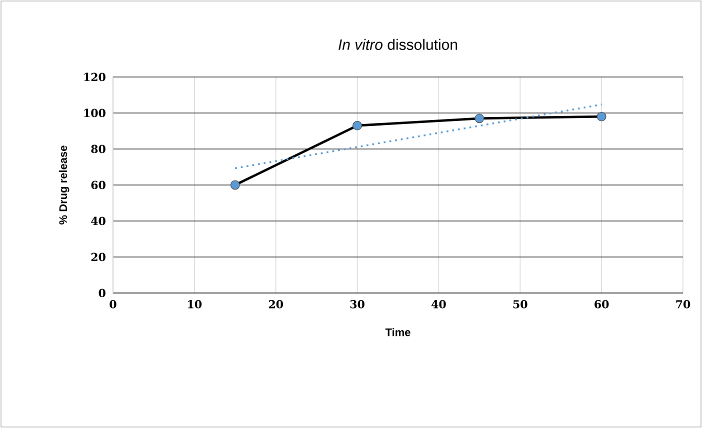  Describe the element at coordinates (98, 185) in the screenshot. I see `y-tick-label: 60` at that location.